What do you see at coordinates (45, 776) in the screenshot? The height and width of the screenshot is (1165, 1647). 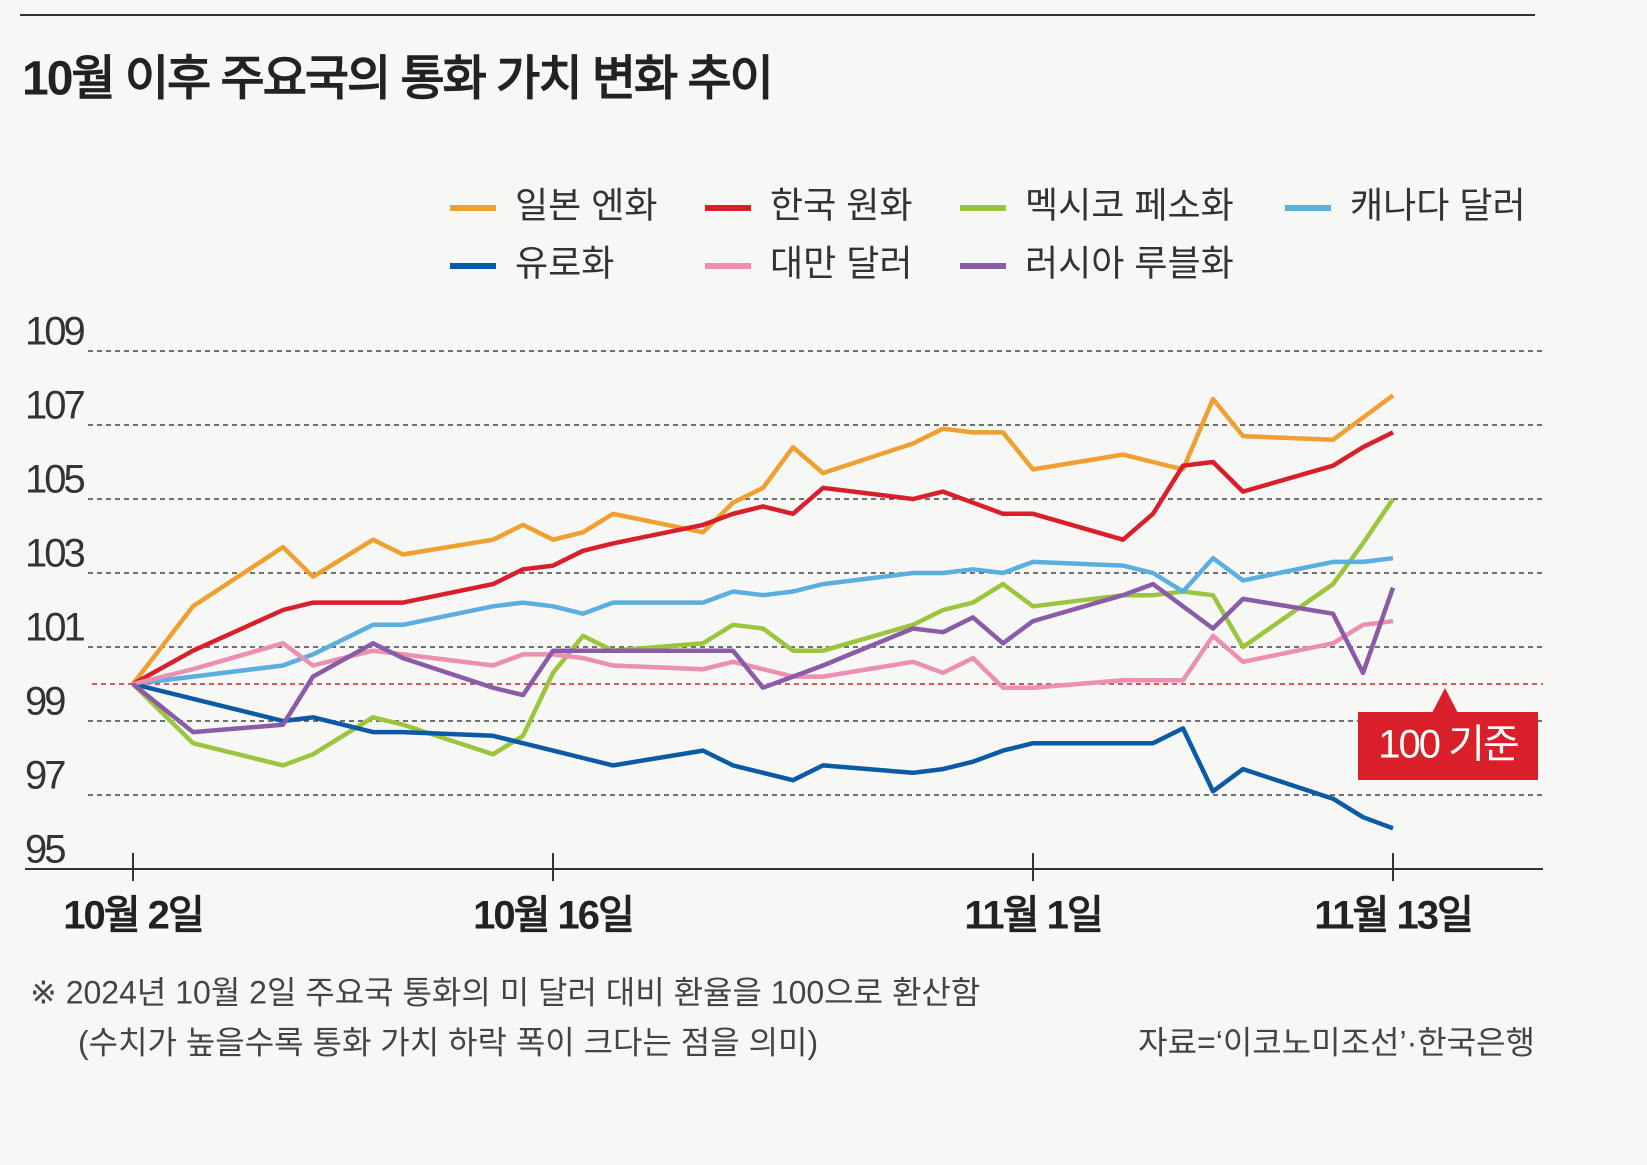 I see `y-tick-label: 97` at bounding box center [45, 776].